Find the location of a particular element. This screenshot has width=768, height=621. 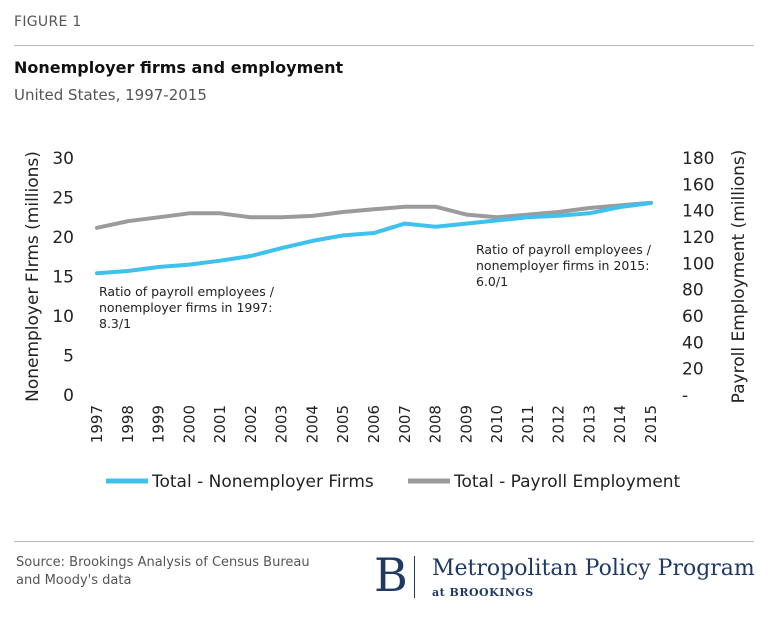

y-right-tick-label: - is located at coordinates (685, 396).